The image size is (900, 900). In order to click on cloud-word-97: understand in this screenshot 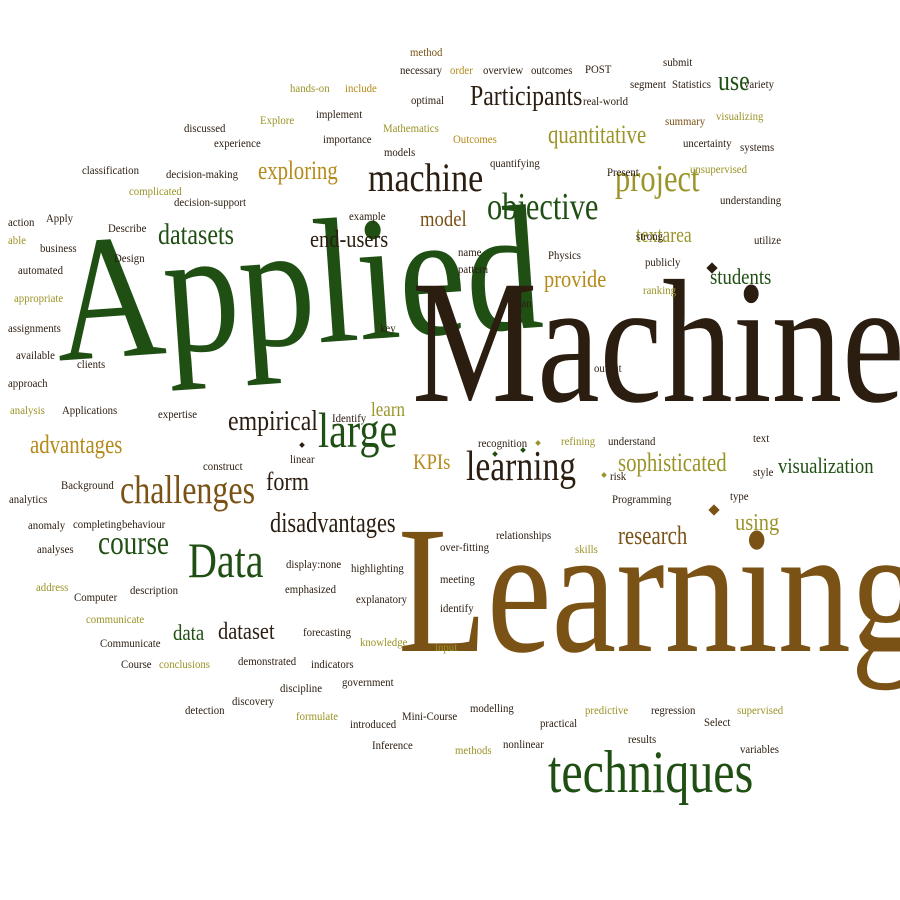, I will do `click(632, 441)`.